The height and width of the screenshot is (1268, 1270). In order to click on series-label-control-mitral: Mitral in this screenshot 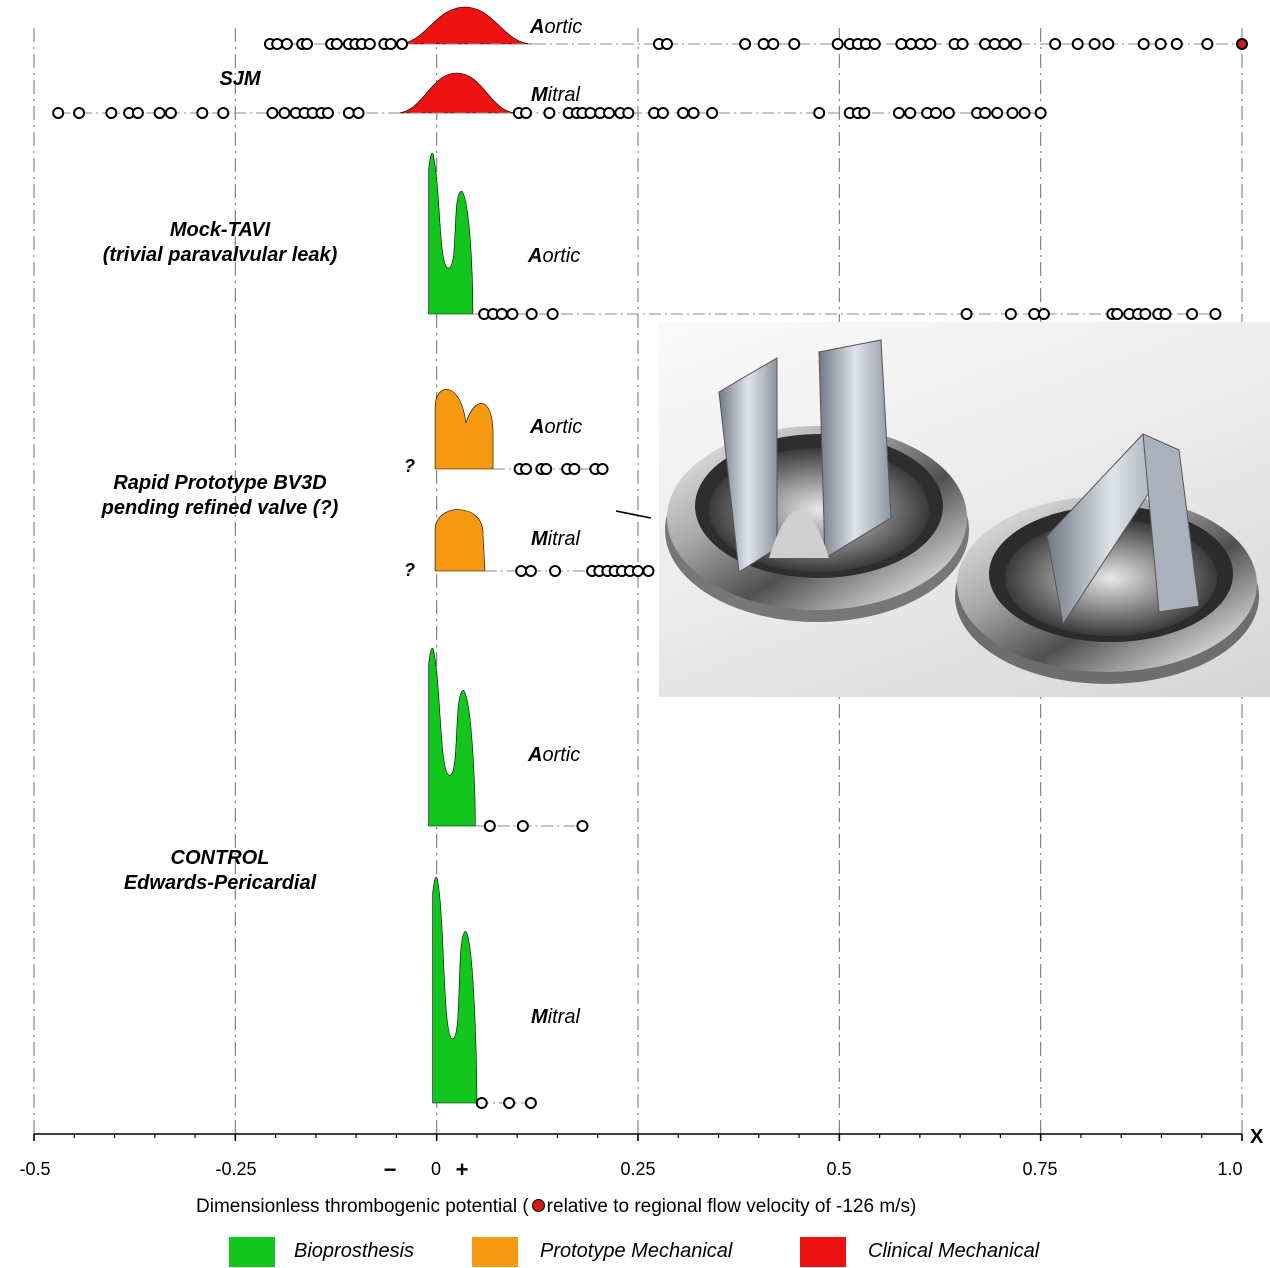, I will do `click(555, 1017)`.